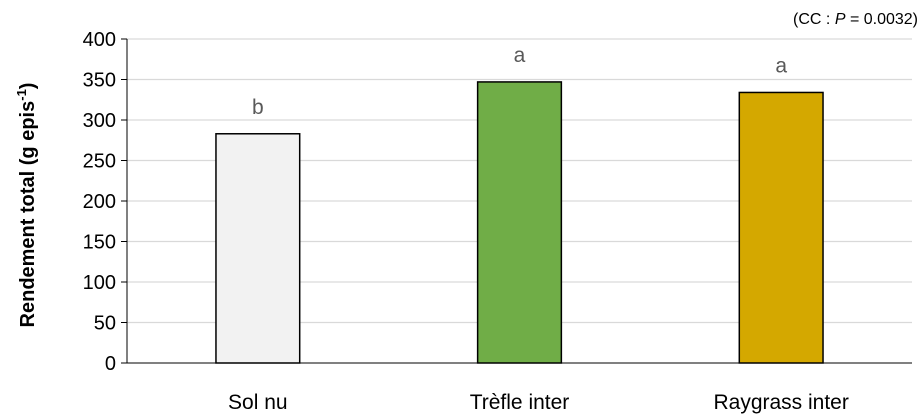 Image resolution: width=924 pixels, height=417 pixels. I want to click on x-category-label: Sol nu, so click(258, 402).